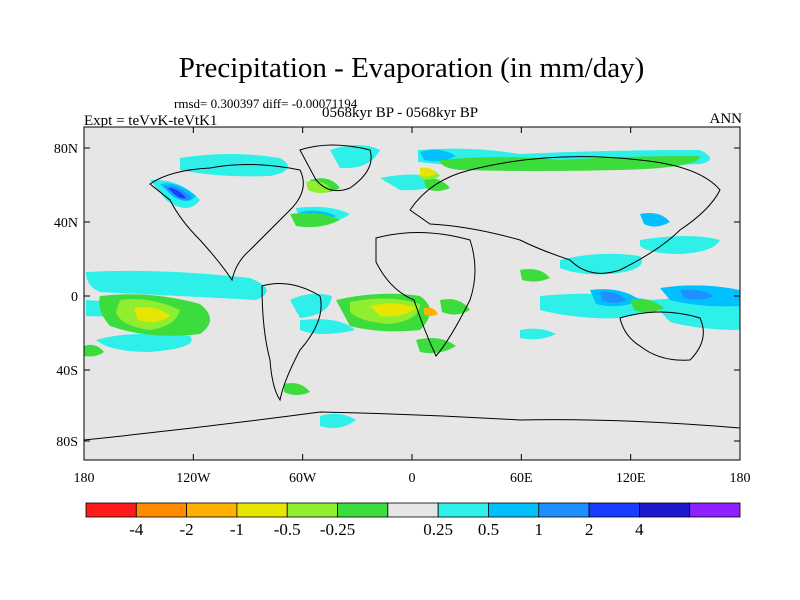  I want to click on colorbar-label: -1, so click(237, 529).